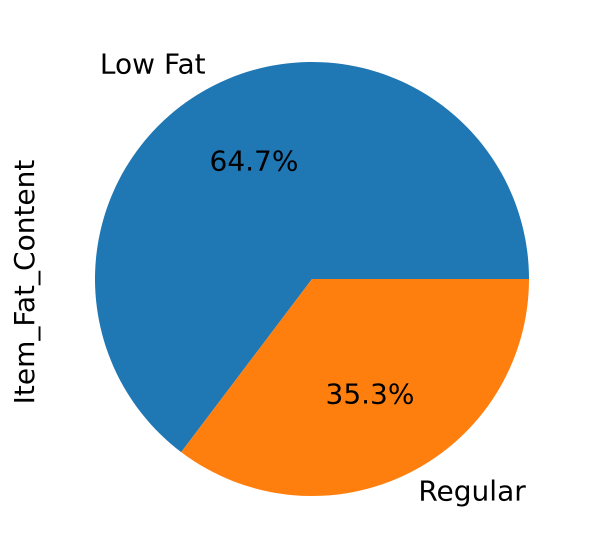 This screenshot has height=558, width=590. Describe the element at coordinates (153, 63) in the screenshot. I see `slice-label-low-fat: Low Fat` at that location.